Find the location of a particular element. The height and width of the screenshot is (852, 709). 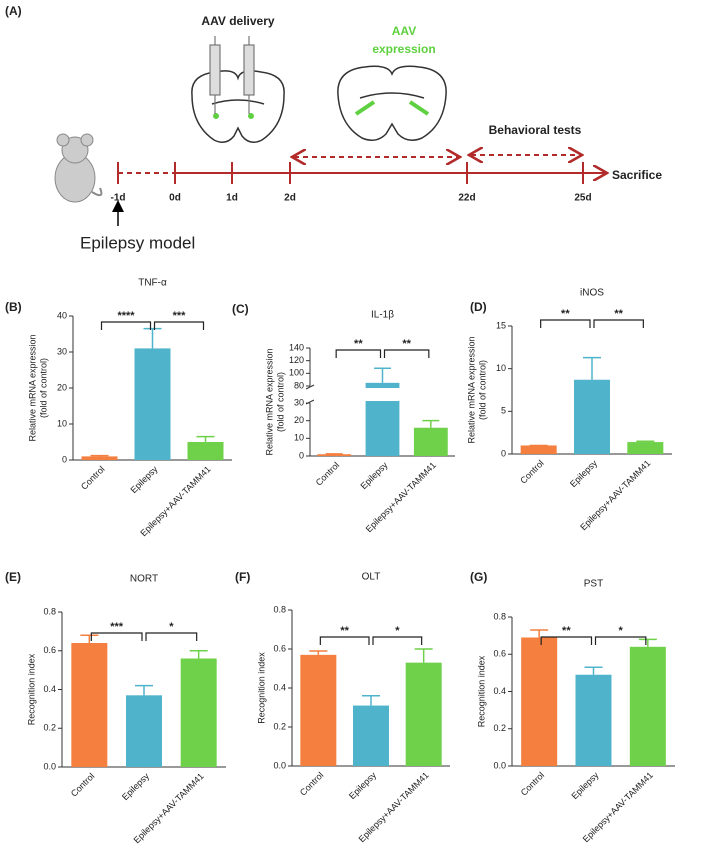

chart-title: PST is located at coordinates (593, 584).